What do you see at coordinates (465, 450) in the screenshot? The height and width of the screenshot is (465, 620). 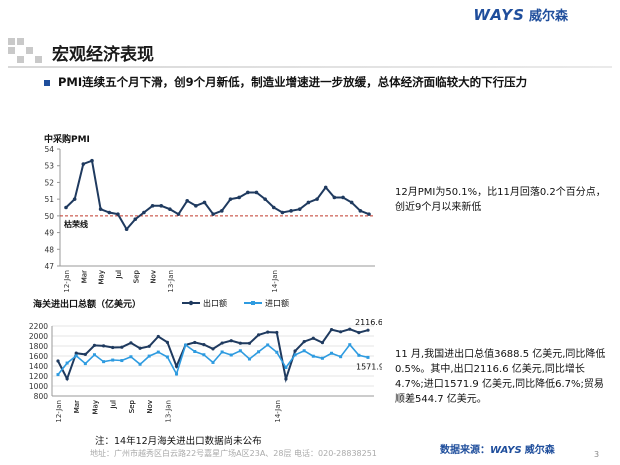 I see `data-source-label: 数据来源：` at bounding box center [465, 450].